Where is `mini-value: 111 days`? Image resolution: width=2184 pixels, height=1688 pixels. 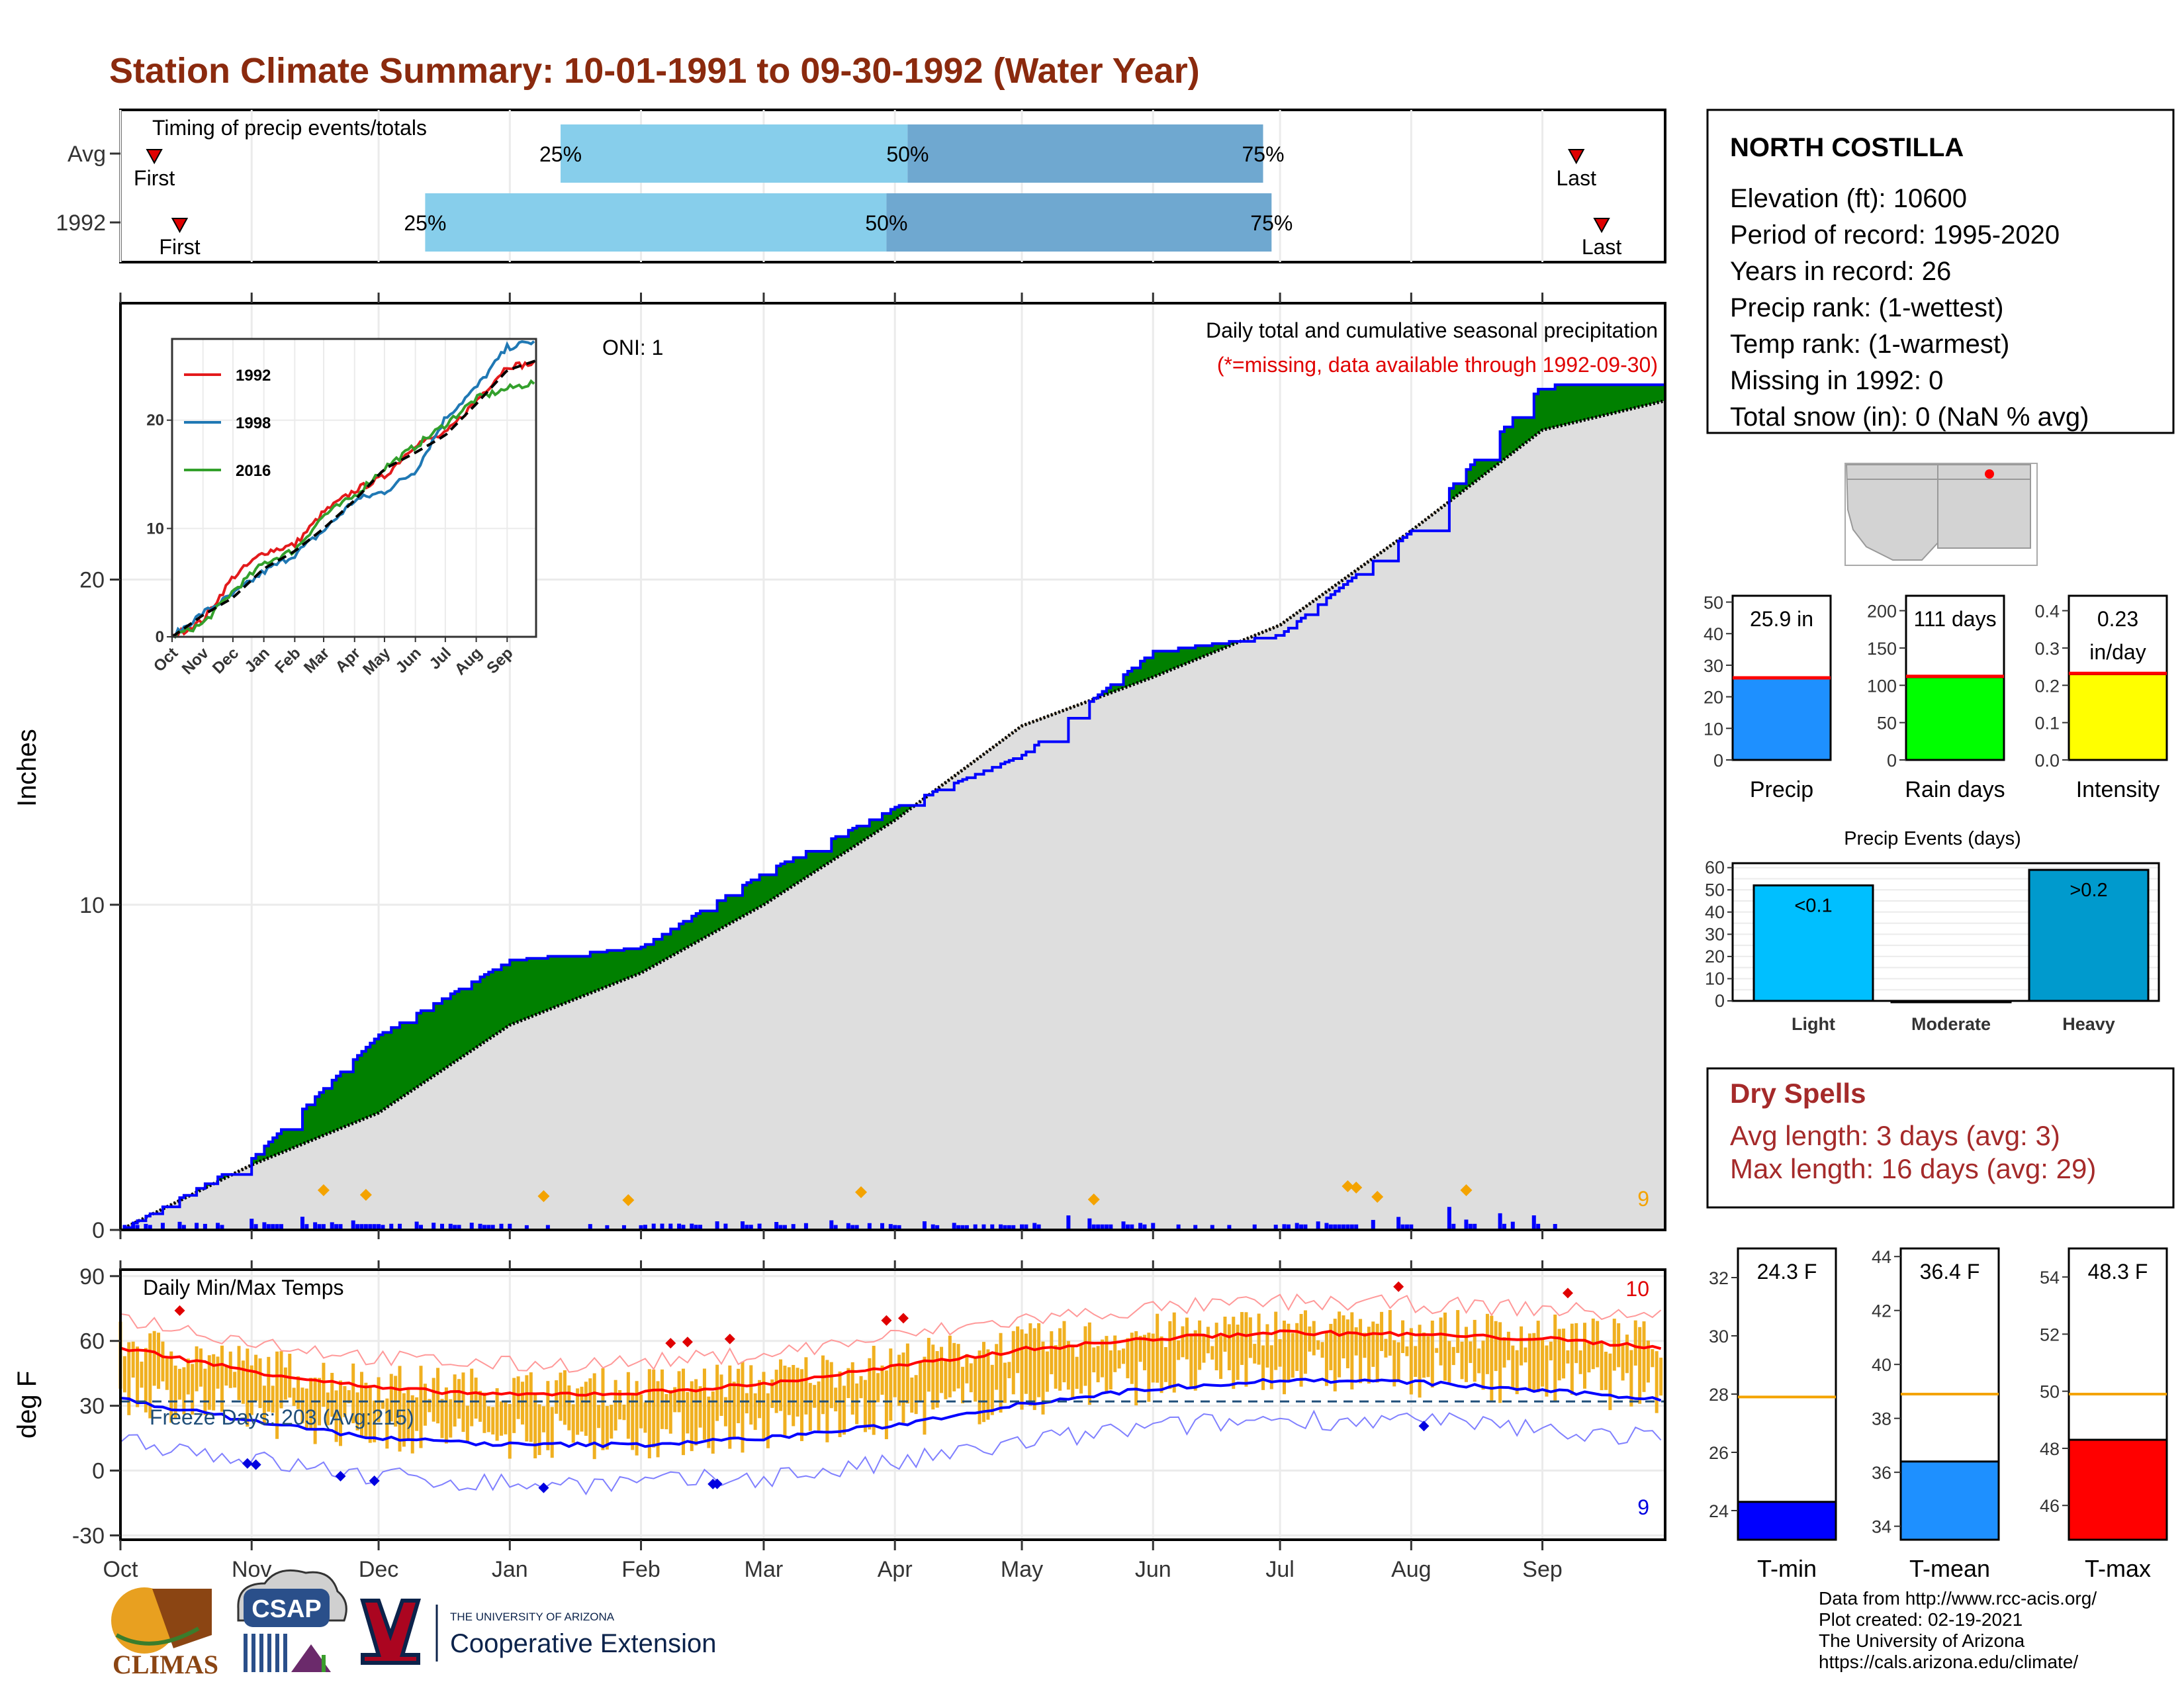 mini-value: 111 days is located at coordinates (1954, 619).